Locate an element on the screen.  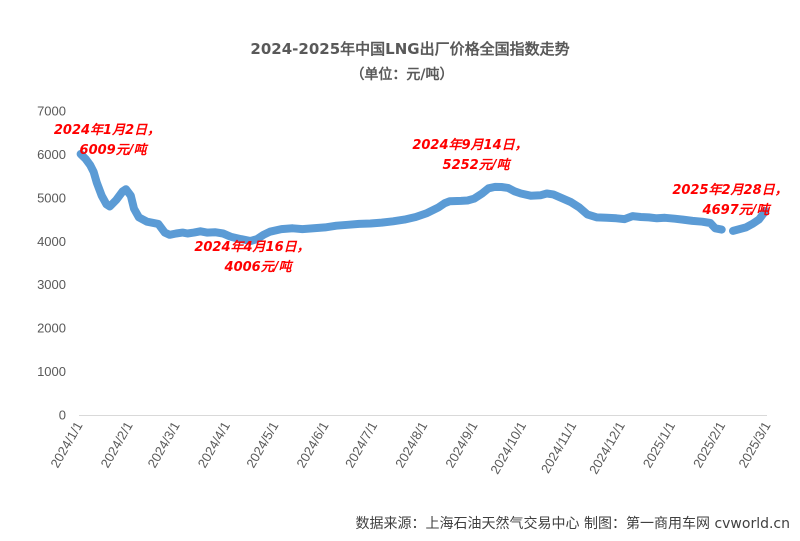
chart-subtitle: （单位：元/吨） is located at coordinates (401, 74).